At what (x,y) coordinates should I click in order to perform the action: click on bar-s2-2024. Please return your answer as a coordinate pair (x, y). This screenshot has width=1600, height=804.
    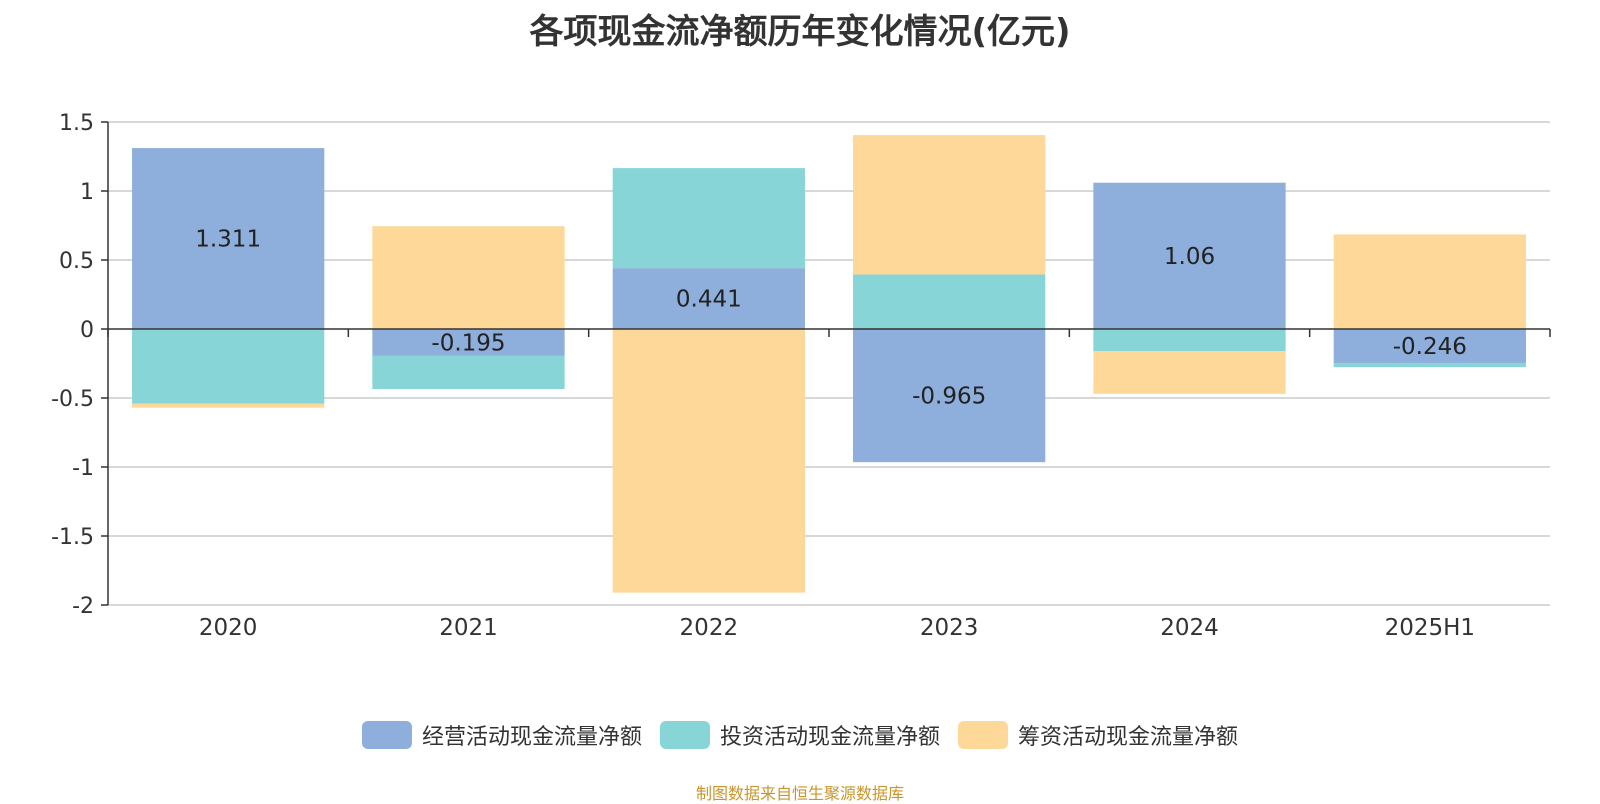
    Looking at the image, I should click on (1189, 372).